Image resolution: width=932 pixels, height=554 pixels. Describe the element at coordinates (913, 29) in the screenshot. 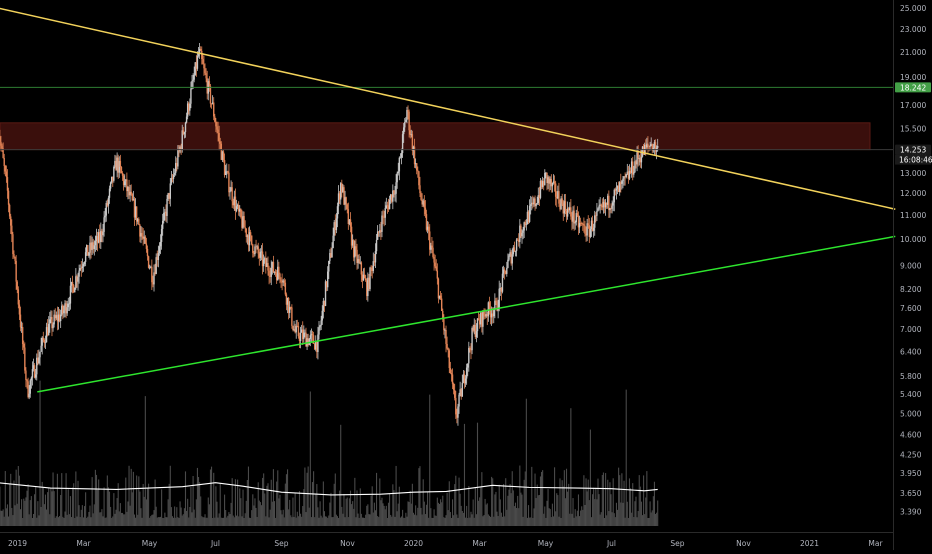

I see `y-tick-label: 23.000` at that location.